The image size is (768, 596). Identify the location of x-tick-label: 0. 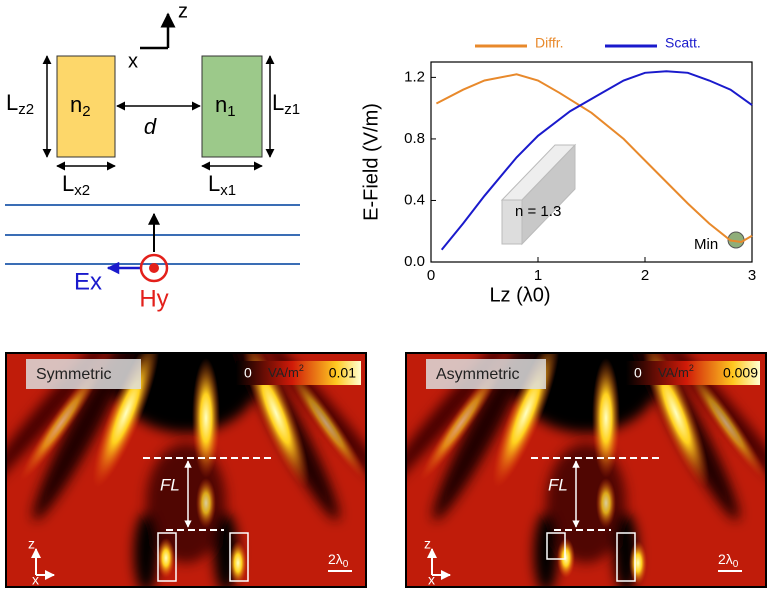
(431, 275).